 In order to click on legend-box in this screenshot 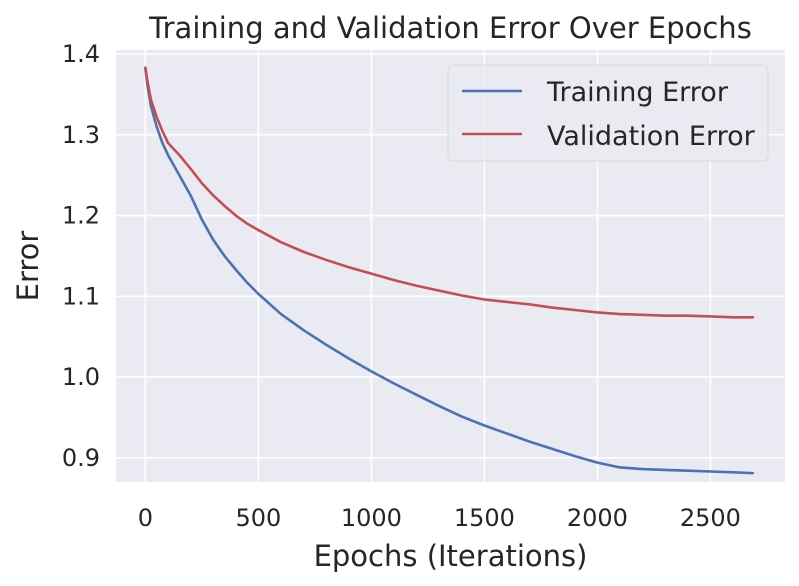, I will do `click(608, 113)`.